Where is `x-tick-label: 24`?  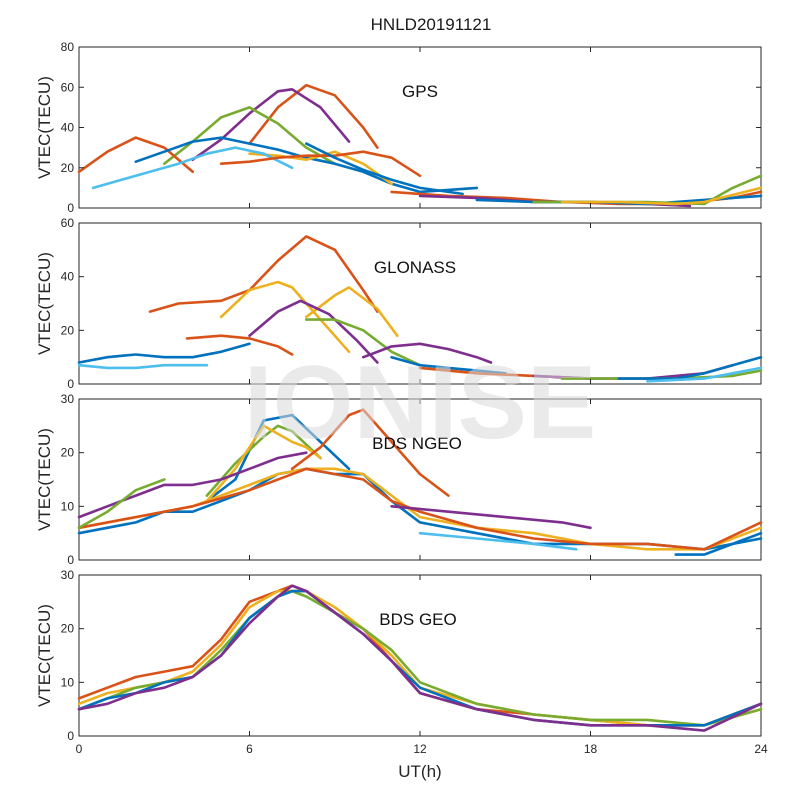 x-tick-label: 24 is located at coordinates (761, 749).